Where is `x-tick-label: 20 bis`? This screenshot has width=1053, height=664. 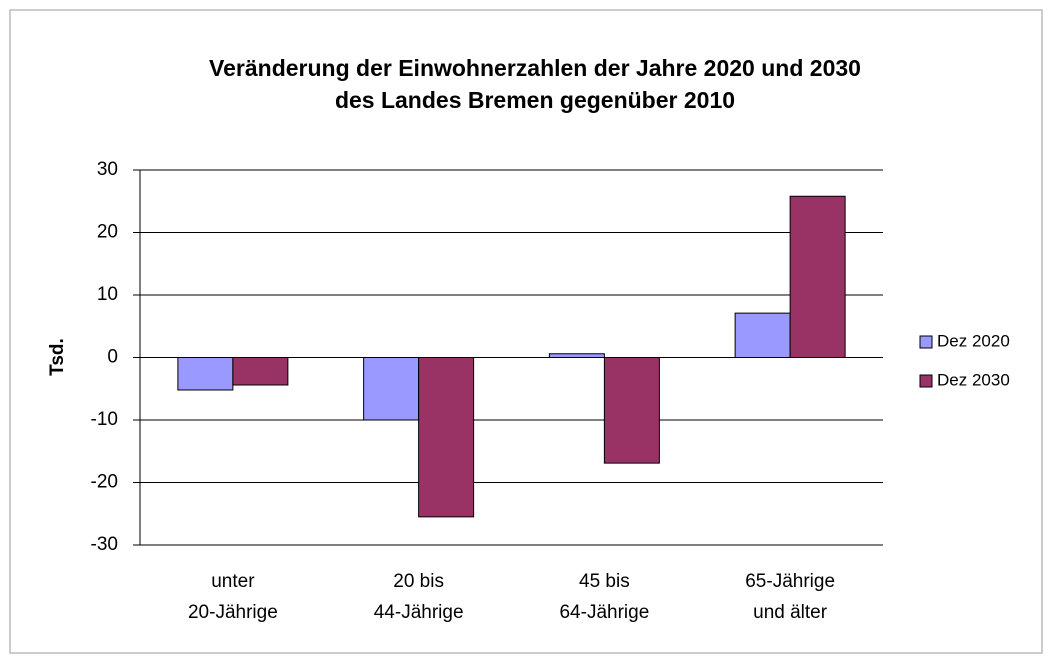 x-tick-label: 20 bis is located at coordinates (418, 581).